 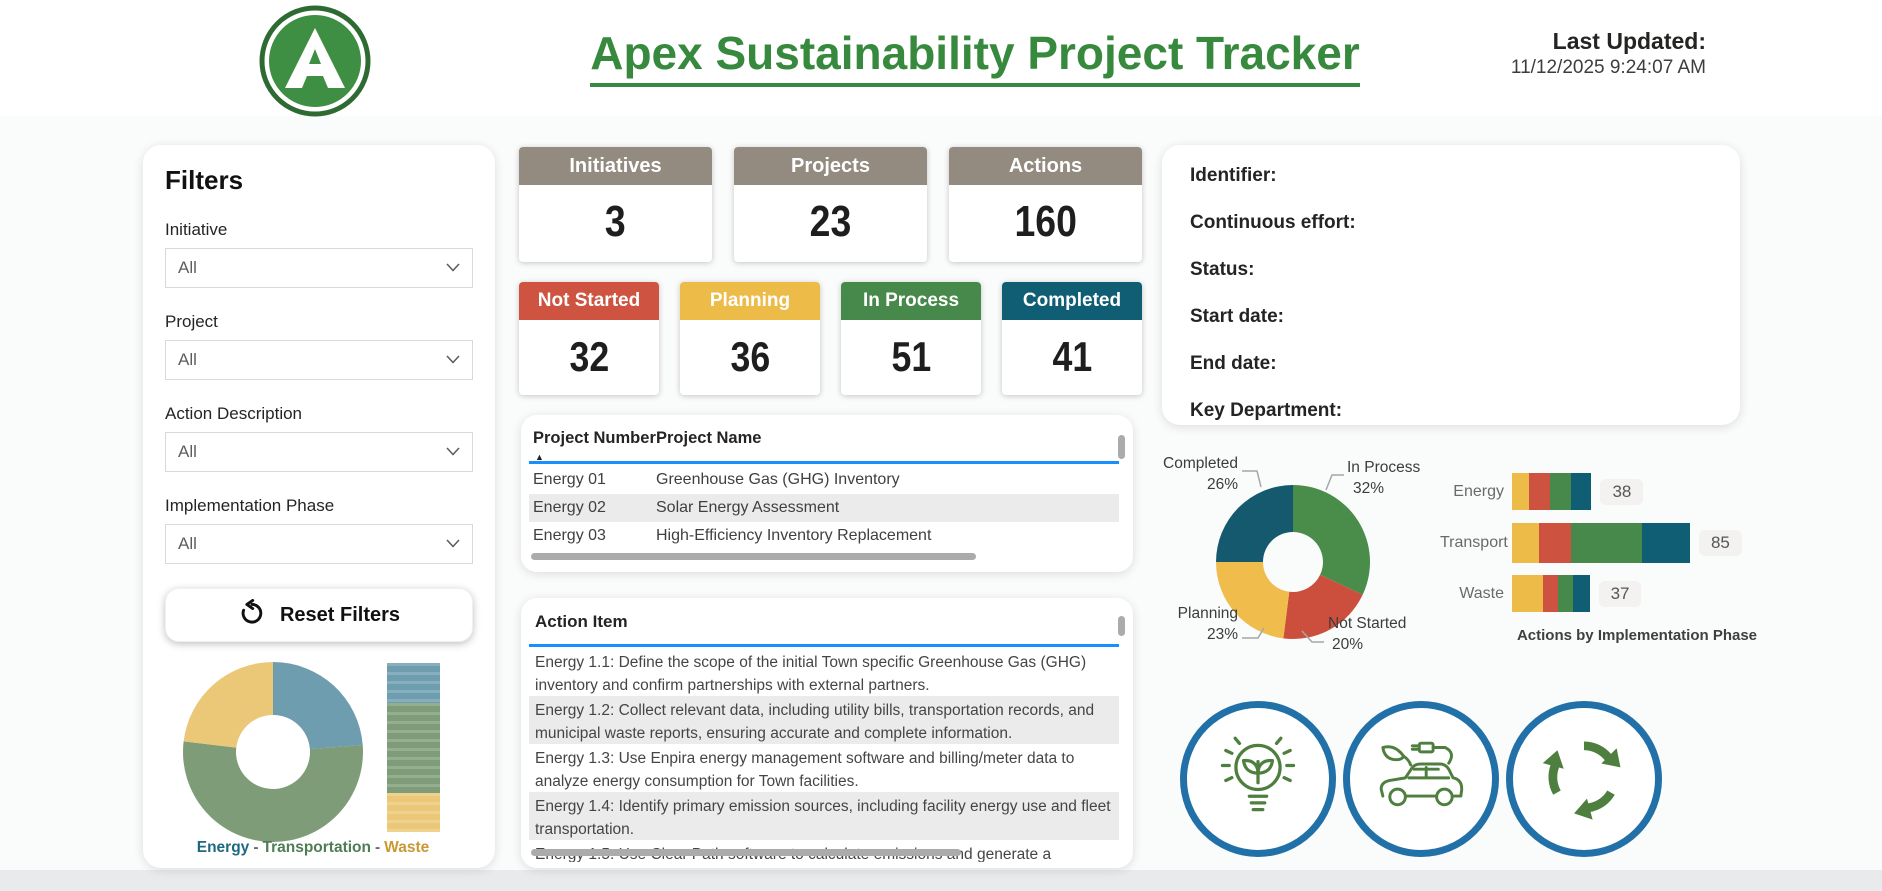 What do you see at coordinates (615, 221) in the screenshot?
I see `kpi-value-initiatives: 3` at bounding box center [615, 221].